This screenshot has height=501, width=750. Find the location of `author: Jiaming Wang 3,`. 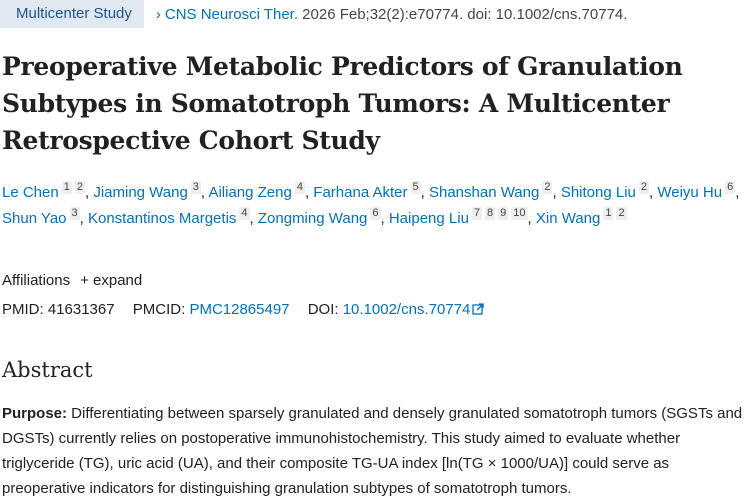

author: Jiaming Wang 3, is located at coordinates (151, 191).